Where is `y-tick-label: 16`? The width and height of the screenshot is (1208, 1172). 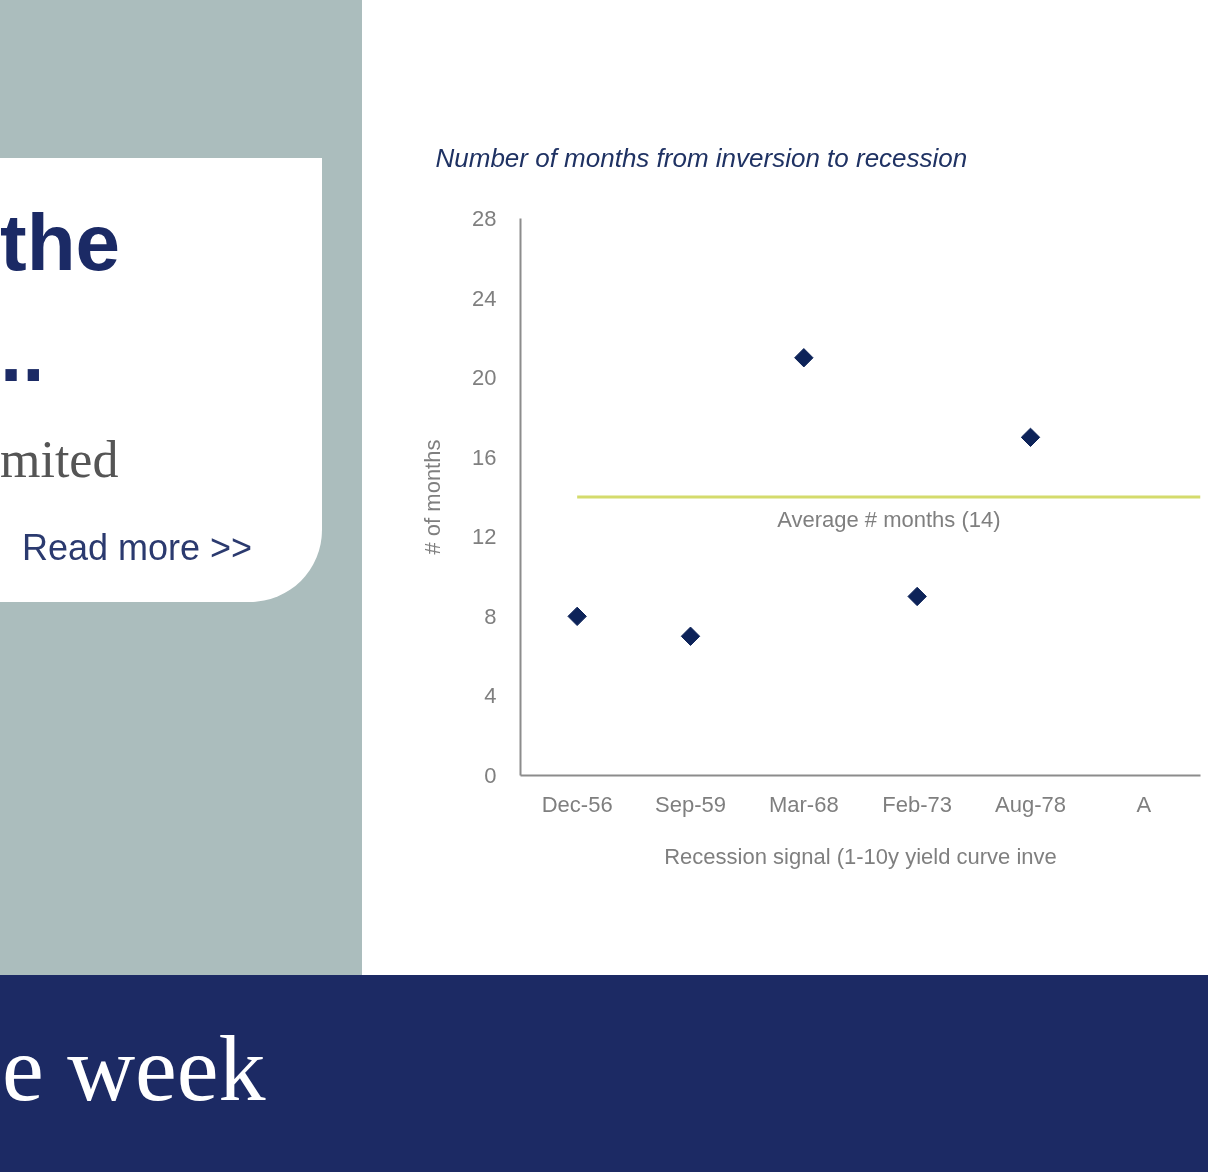 y-tick-label: 16 is located at coordinates (484, 457).